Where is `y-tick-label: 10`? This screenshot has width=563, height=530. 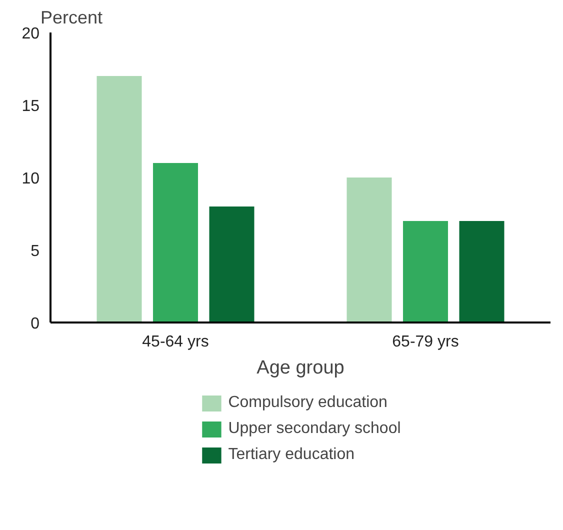 y-tick-label: 10 is located at coordinates (31, 179).